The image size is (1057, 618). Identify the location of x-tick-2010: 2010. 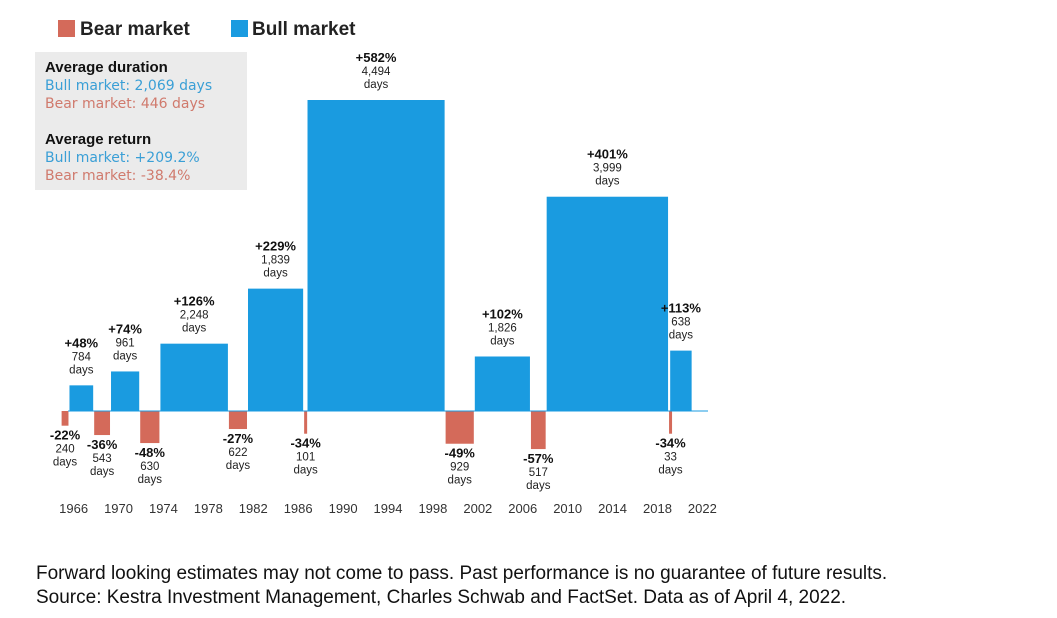
(567, 508).